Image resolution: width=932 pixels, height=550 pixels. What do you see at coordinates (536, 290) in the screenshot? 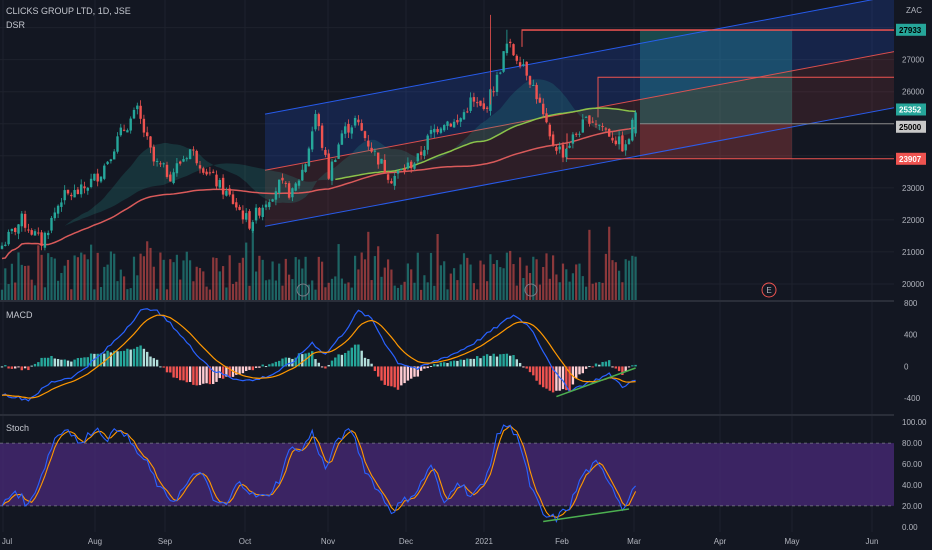
I see `event-markers: E` at bounding box center [536, 290].